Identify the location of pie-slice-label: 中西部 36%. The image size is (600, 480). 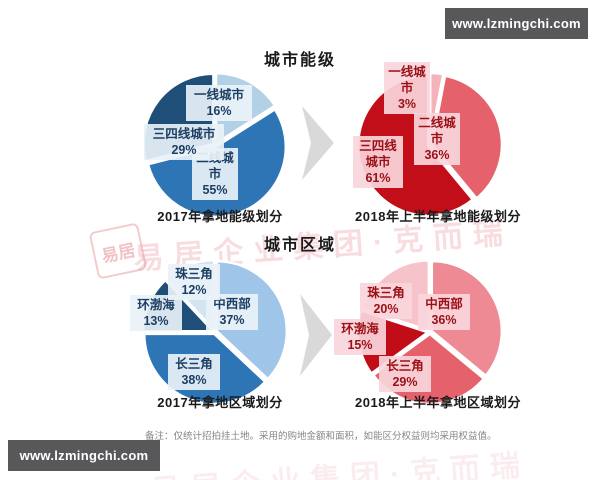
(444, 312).